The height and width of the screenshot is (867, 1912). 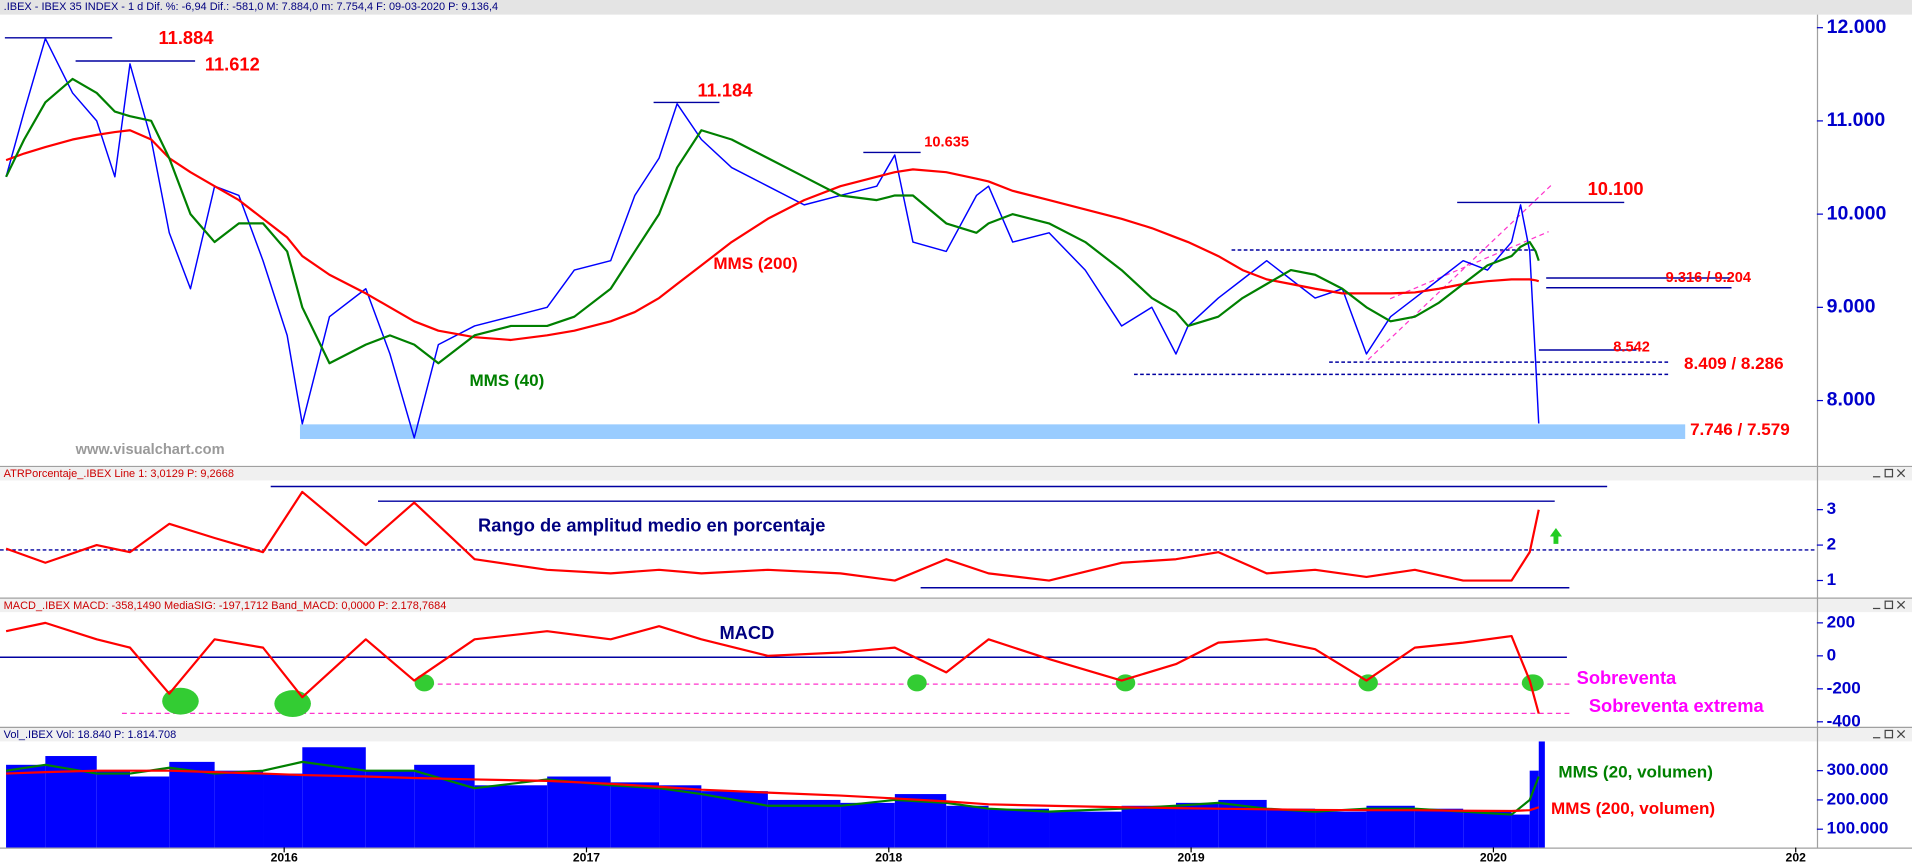 I want to click on annotation: MACD, so click(x=746, y=632).